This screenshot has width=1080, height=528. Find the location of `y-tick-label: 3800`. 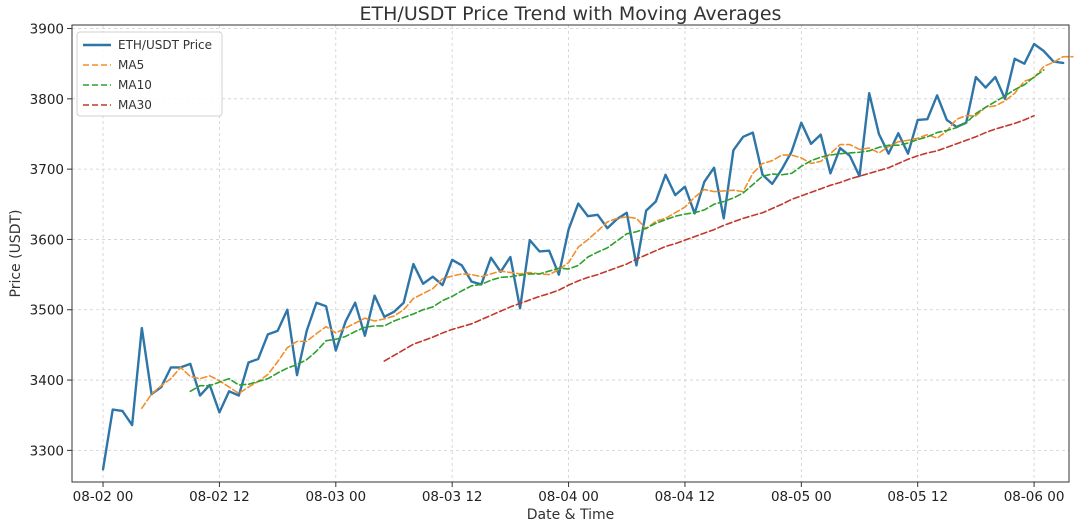

y-tick-label: 3800 is located at coordinates (47, 100).